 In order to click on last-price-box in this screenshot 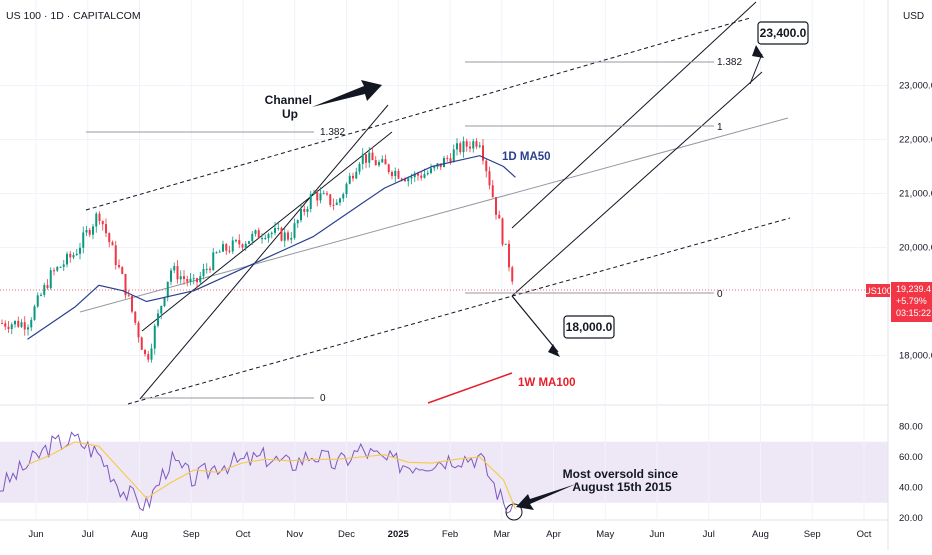, I will do `click(911, 302)`.